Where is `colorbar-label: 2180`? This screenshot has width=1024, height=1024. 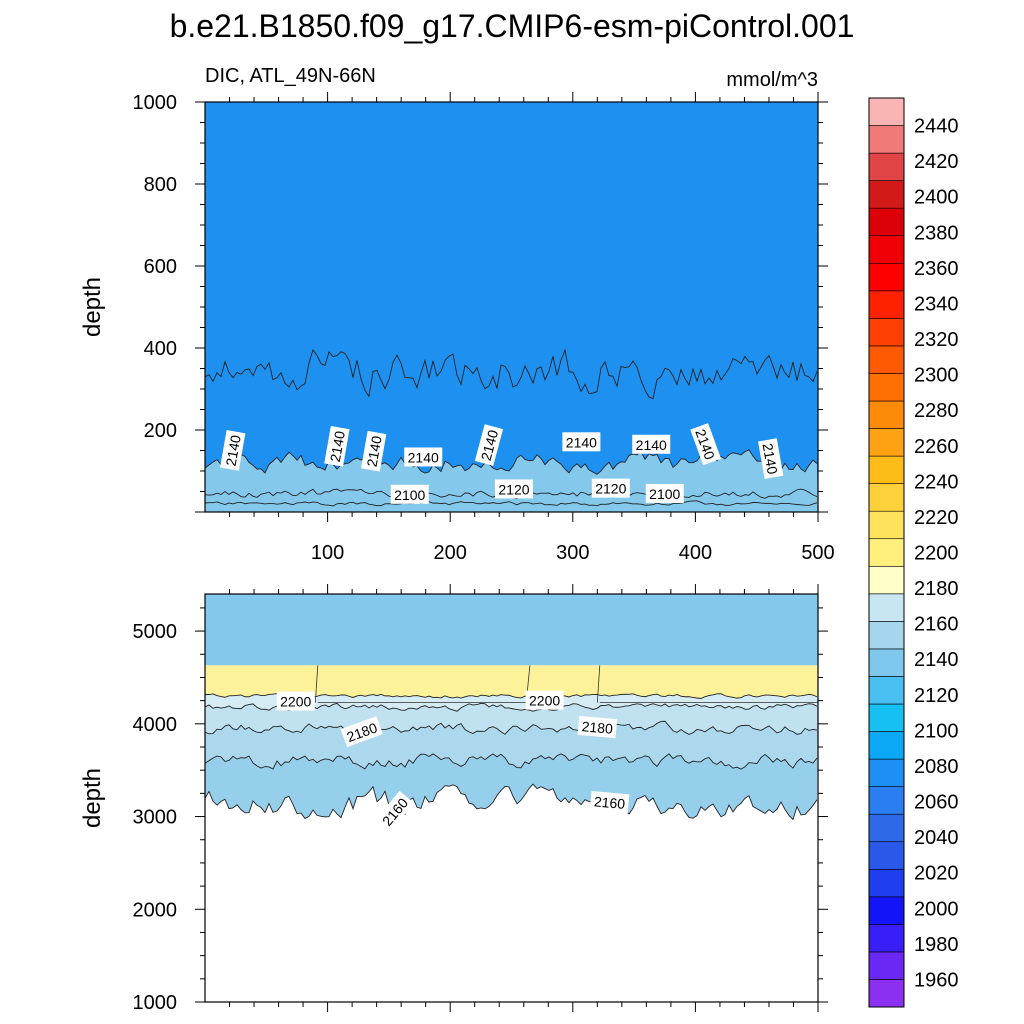 colorbar-label: 2180 is located at coordinates (936, 589).